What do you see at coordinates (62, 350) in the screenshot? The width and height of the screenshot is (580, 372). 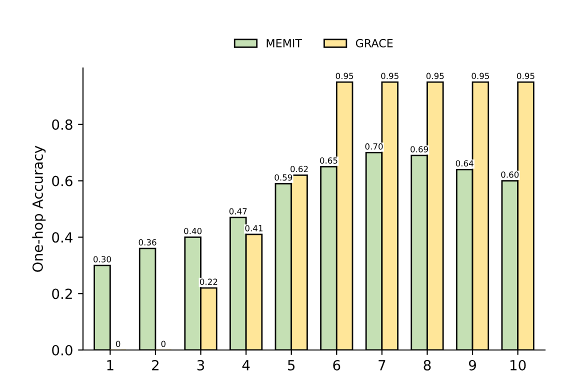 I see `y-tick-label: 0.0` at bounding box center [62, 350].